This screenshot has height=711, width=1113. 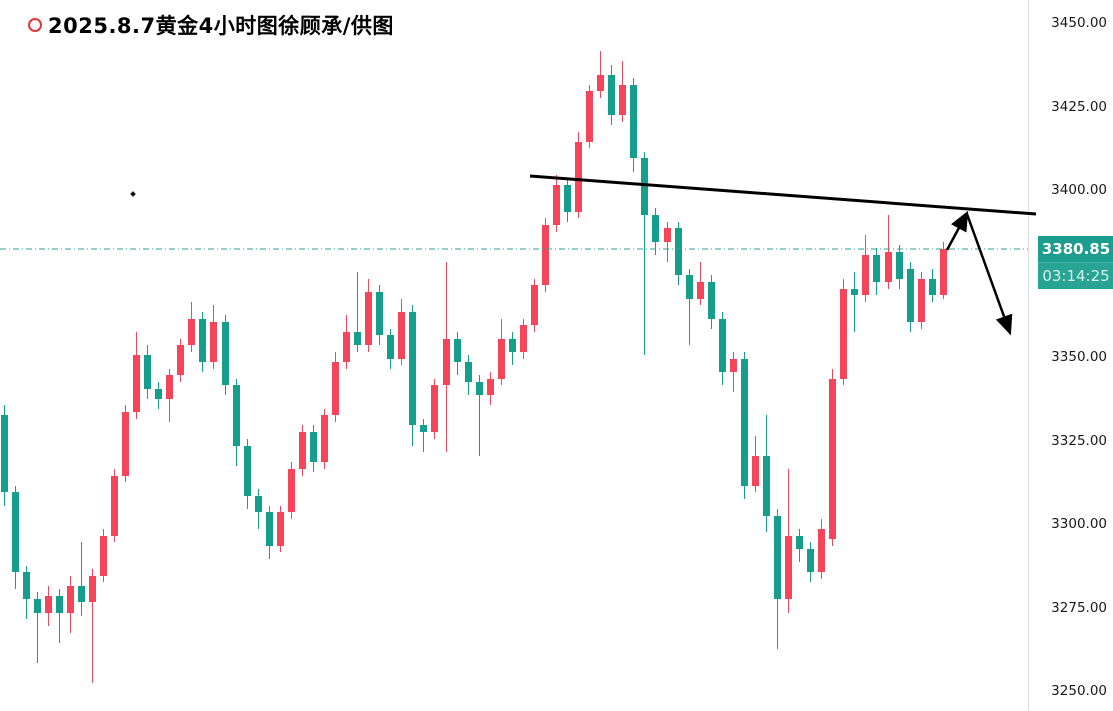 I want to click on axis-tick-label: 3425.00, so click(x=1079, y=106).